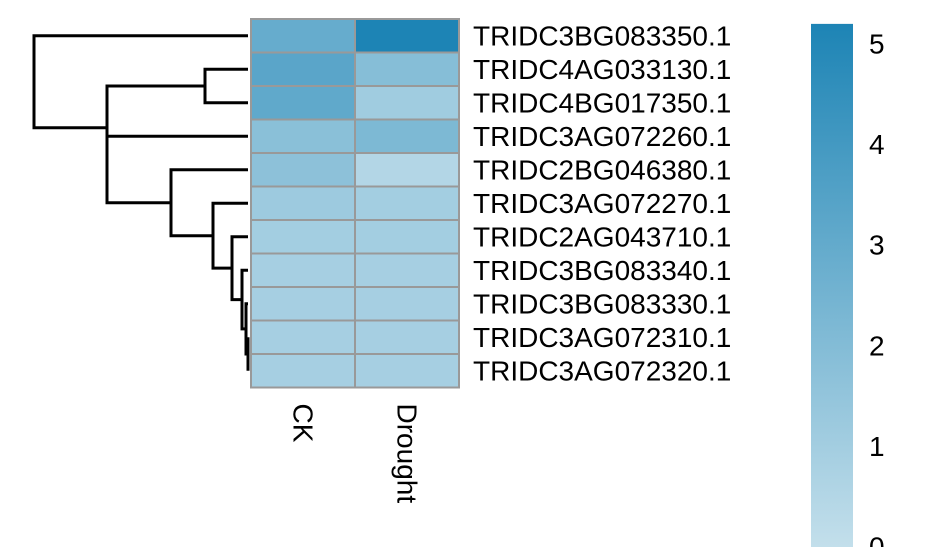 Image resolution: width=930 pixels, height=547 pixels. What do you see at coordinates (602, 35) in the screenshot?
I see `row-label: TRIDC3BG083350.1` at bounding box center [602, 35].